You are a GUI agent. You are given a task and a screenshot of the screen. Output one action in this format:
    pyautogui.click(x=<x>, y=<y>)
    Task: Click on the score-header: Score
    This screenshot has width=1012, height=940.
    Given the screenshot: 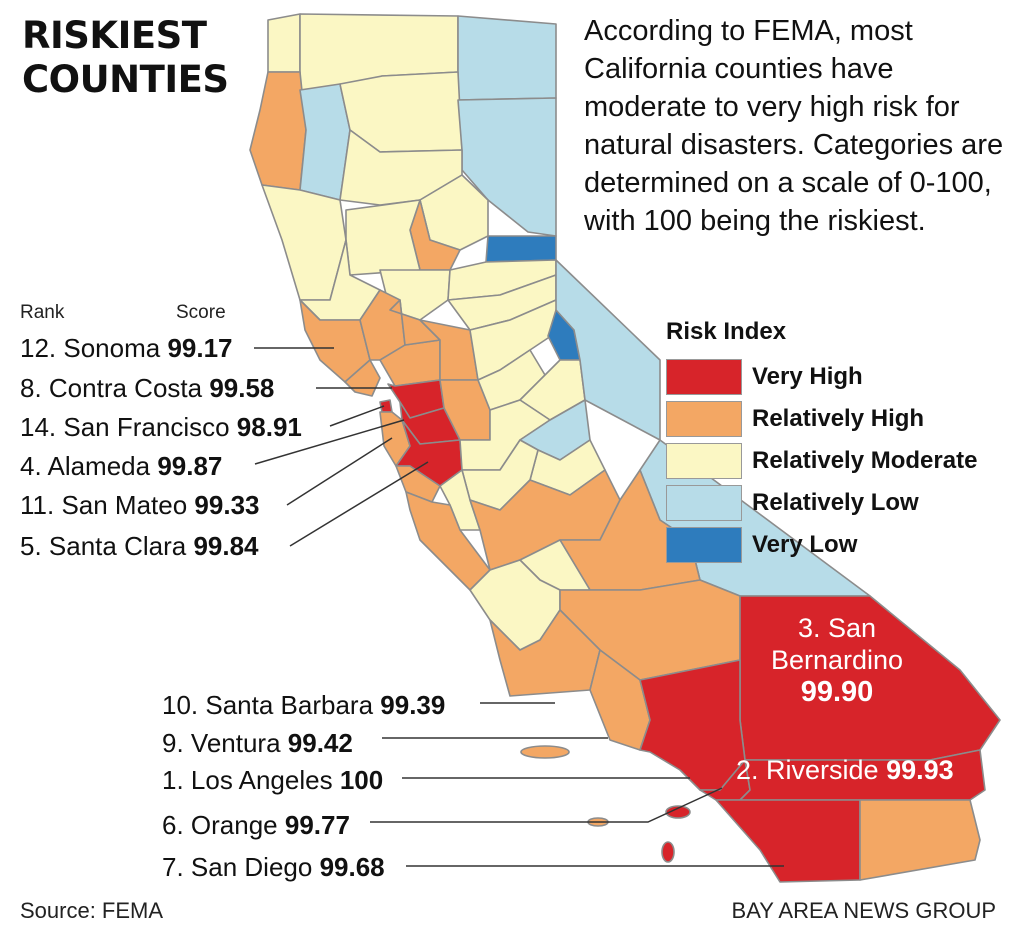 What is the action you would take?
    pyautogui.click(x=201, y=312)
    